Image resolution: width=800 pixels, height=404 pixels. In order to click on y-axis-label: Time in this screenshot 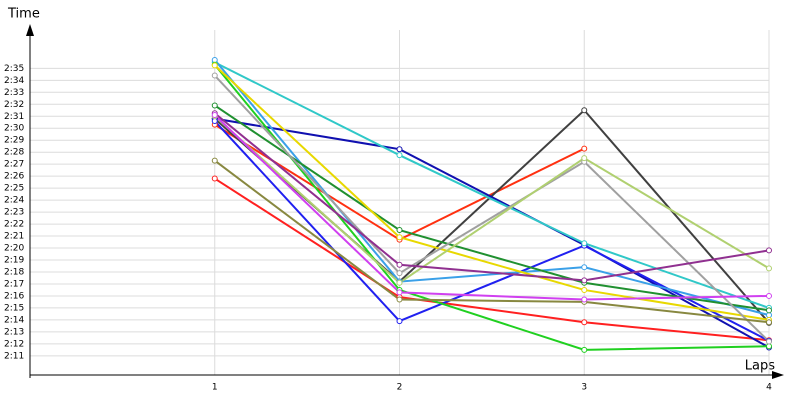, I will do `click(23, 14)`.